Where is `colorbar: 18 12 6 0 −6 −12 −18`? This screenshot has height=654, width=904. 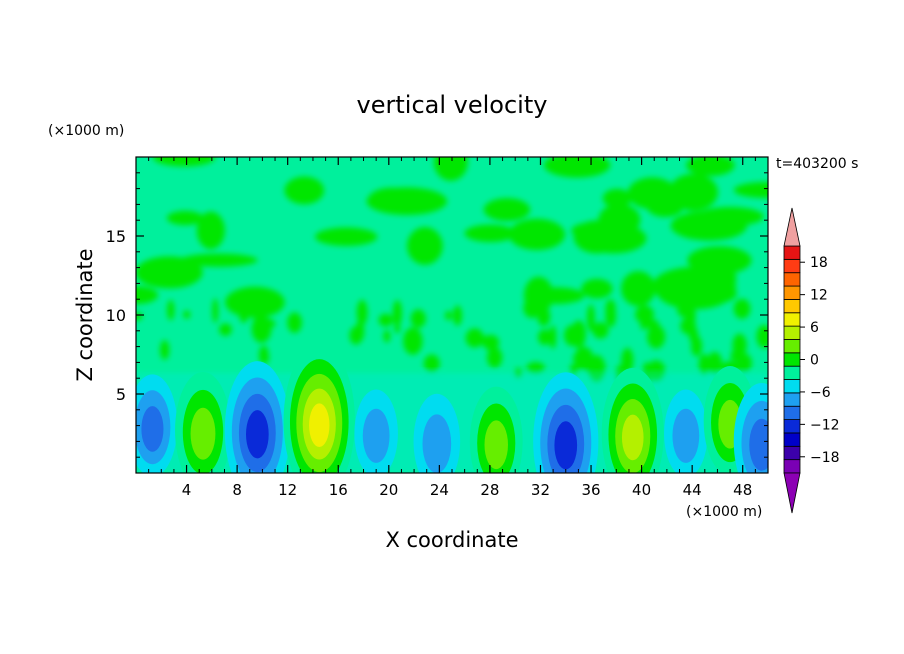 colorbar: 18 12 6 0 −6 −12 −18 is located at coordinates (811, 360).